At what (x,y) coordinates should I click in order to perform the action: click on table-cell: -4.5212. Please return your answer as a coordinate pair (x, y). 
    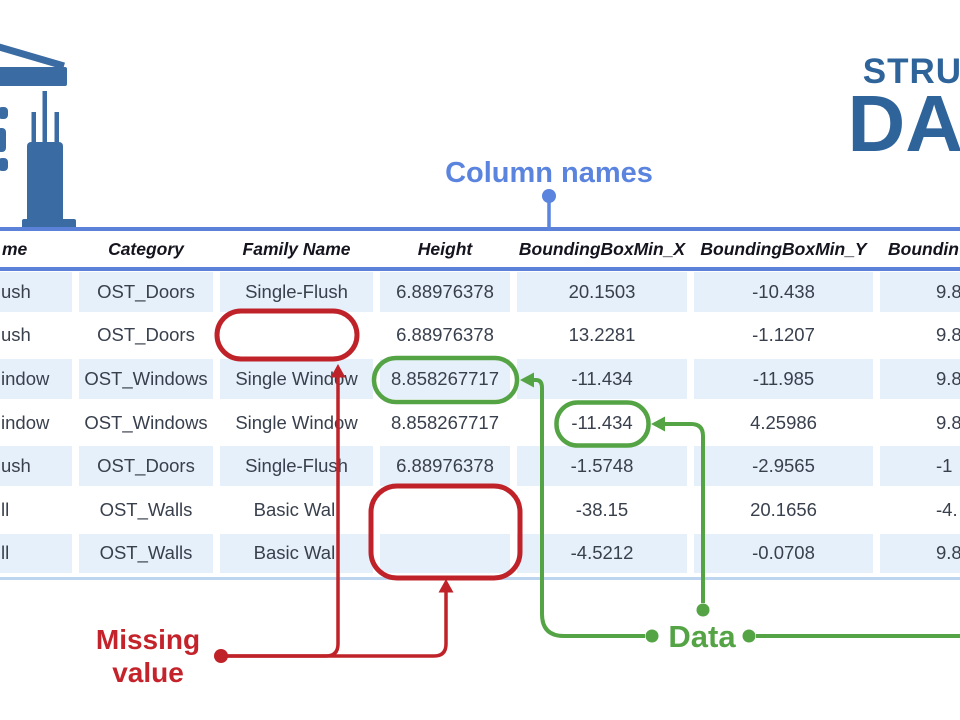
    Looking at the image, I should click on (602, 553).